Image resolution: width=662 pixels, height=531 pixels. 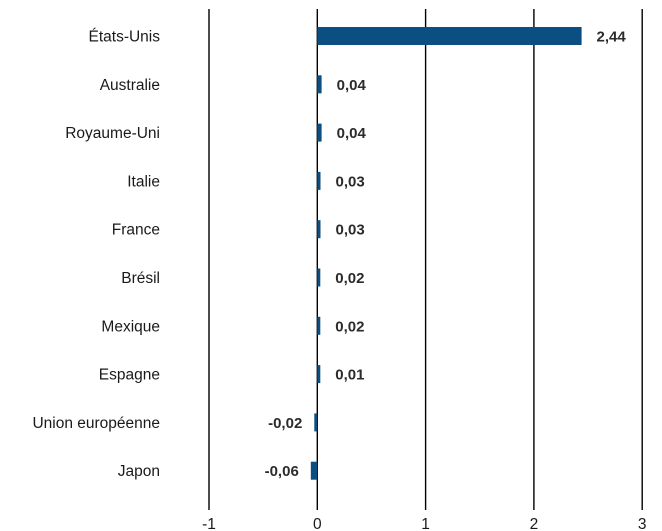 What do you see at coordinates (349, 375) in the screenshot?
I see `data-label: 0,01` at bounding box center [349, 375].